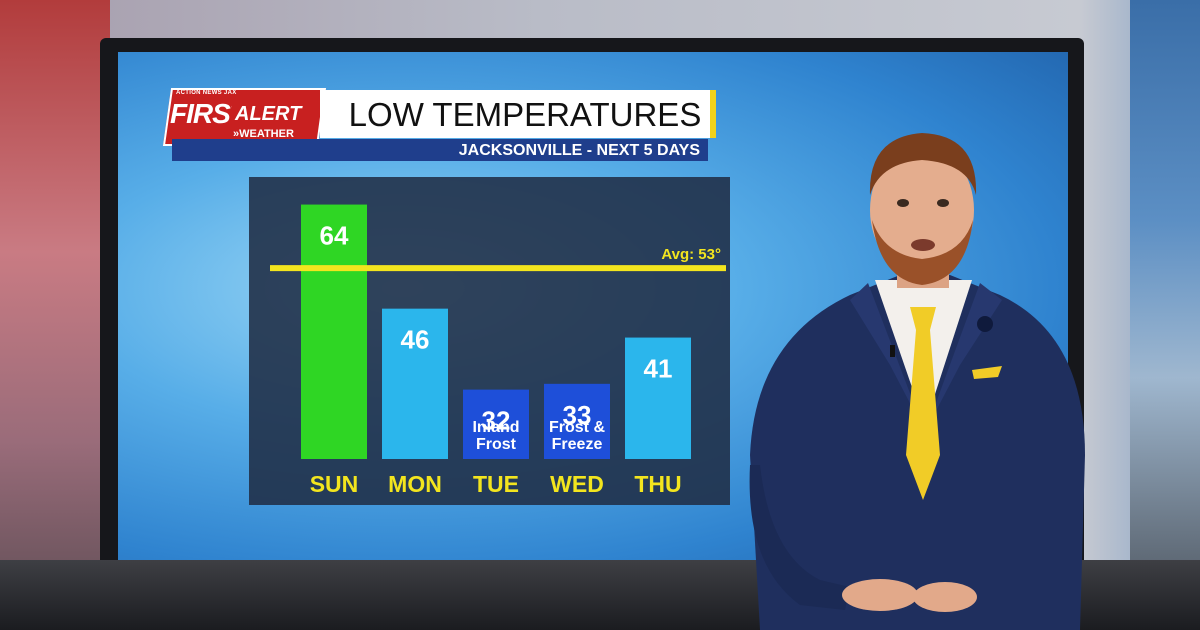 This screenshot has height=630, width=1200. What do you see at coordinates (658, 398) in the screenshot?
I see `bar-thu` at bounding box center [658, 398].